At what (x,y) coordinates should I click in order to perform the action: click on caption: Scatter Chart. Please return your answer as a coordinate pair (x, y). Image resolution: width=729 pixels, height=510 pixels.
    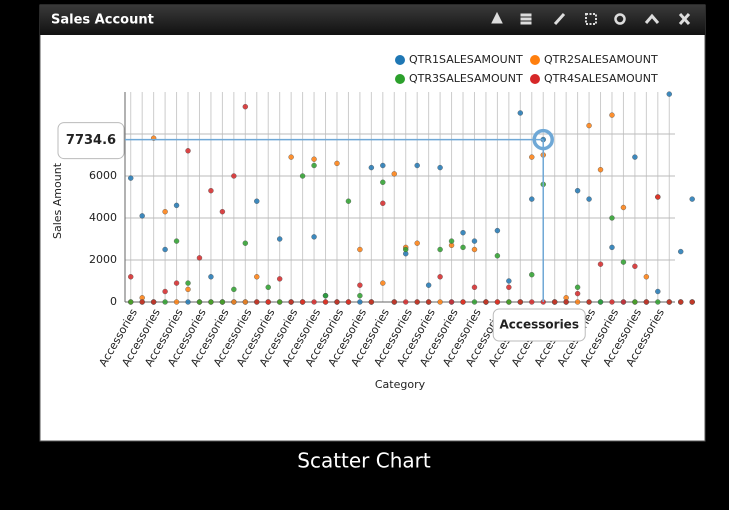
    Looking at the image, I should click on (364, 461).